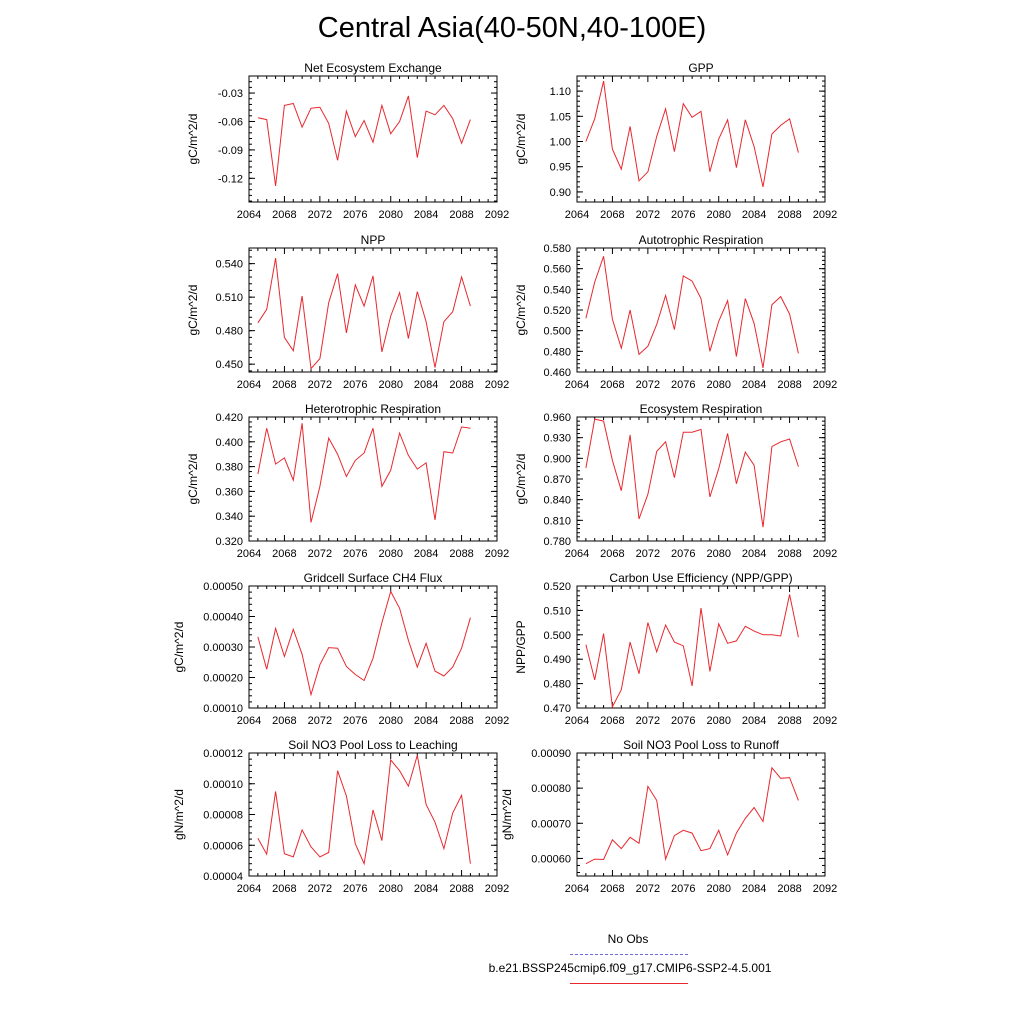 The image size is (1024, 1024). I want to click on panel-title: Carbon Use Efficiency (NPP/GPP), so click(700, 578).